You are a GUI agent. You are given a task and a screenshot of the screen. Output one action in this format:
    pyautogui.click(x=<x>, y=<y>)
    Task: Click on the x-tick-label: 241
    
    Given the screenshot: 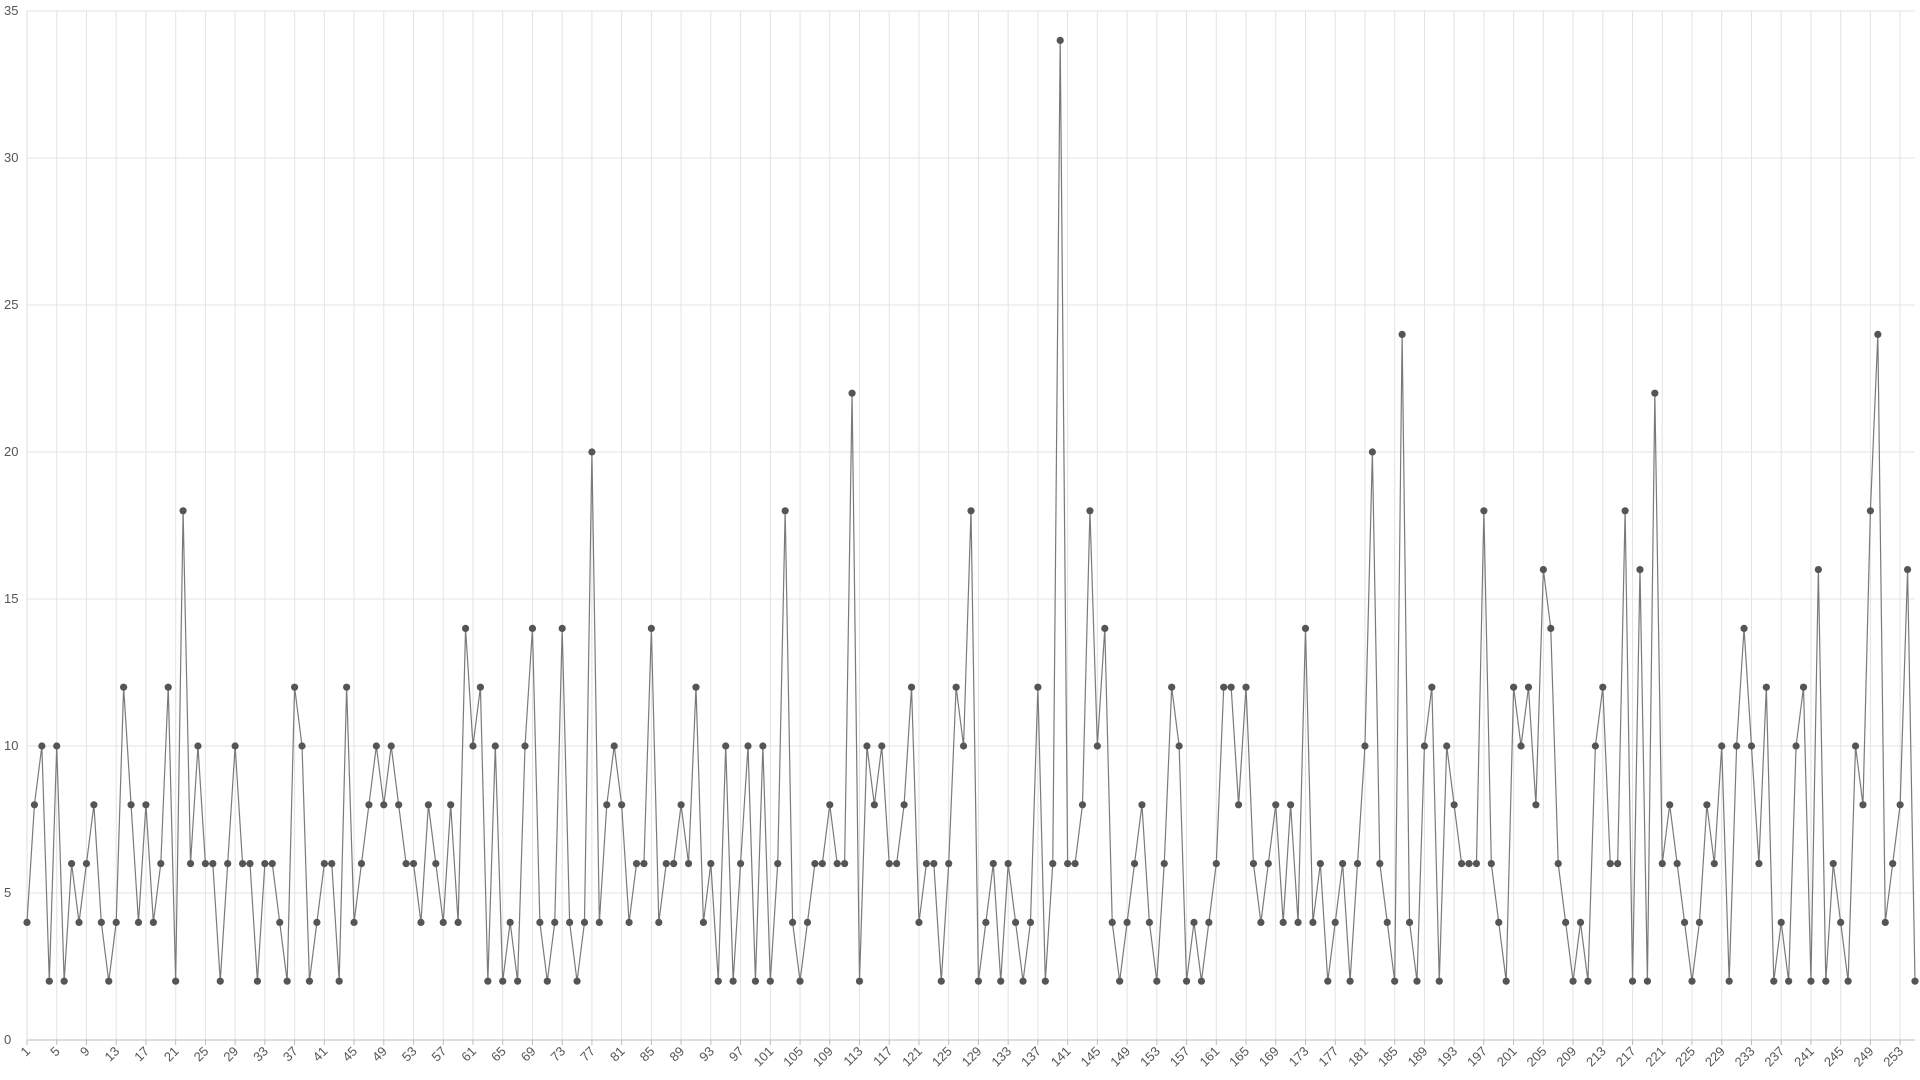 What is the action you would take?
    pyautogui.click(x=1804, y=1057)
    